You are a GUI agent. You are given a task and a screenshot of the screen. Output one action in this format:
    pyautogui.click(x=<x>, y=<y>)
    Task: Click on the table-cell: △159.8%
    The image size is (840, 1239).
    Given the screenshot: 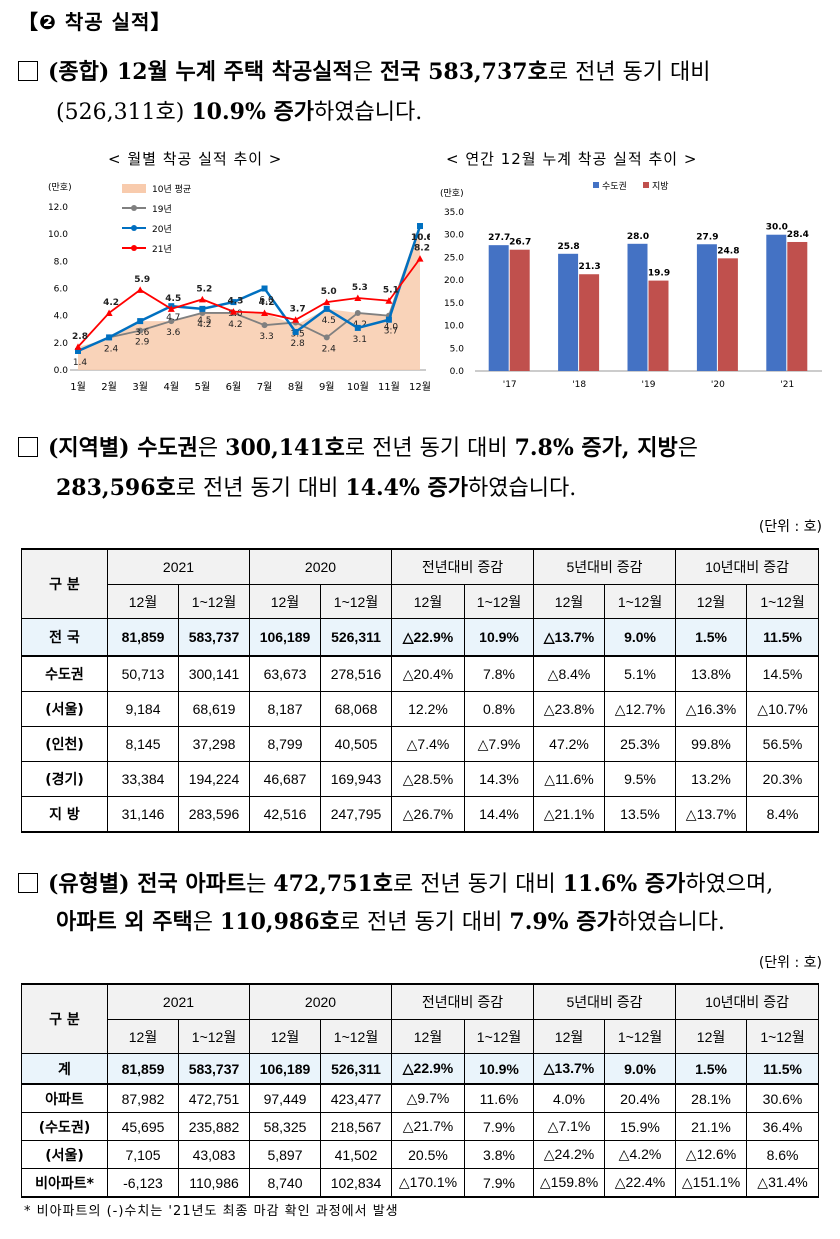 What is the action you would take?
    pyautogui.click(x=569, y=1183)
    